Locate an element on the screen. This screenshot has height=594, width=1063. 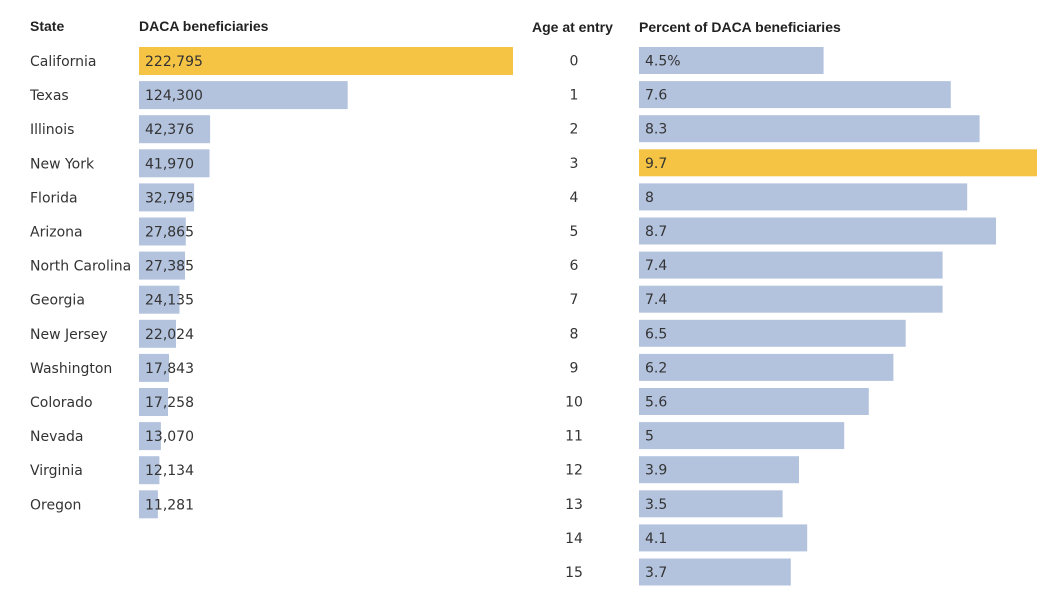
state-value-label: 17,843 is located at coordinates (169, 369).